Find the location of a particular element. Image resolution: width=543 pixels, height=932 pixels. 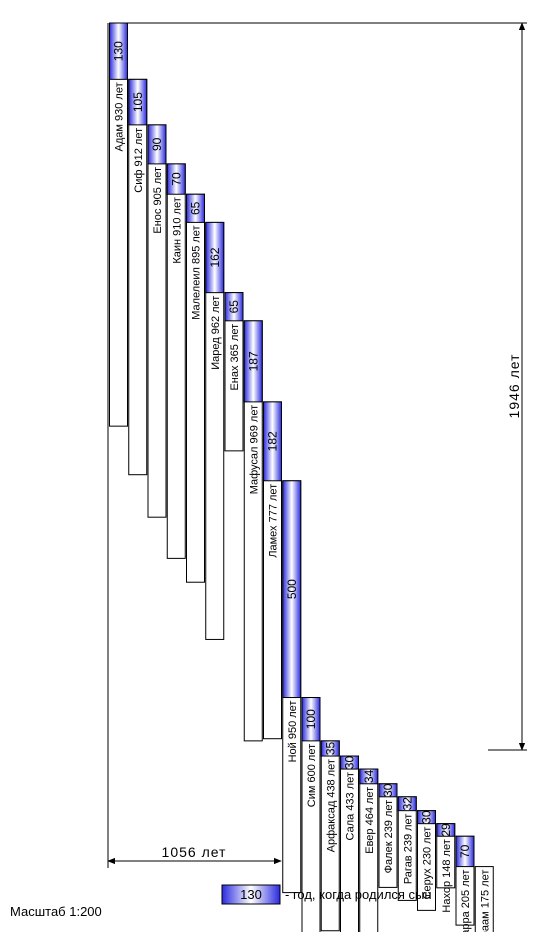

patriarch-17: 29 Нахор 148 лет is located at coordinates (446, 868).